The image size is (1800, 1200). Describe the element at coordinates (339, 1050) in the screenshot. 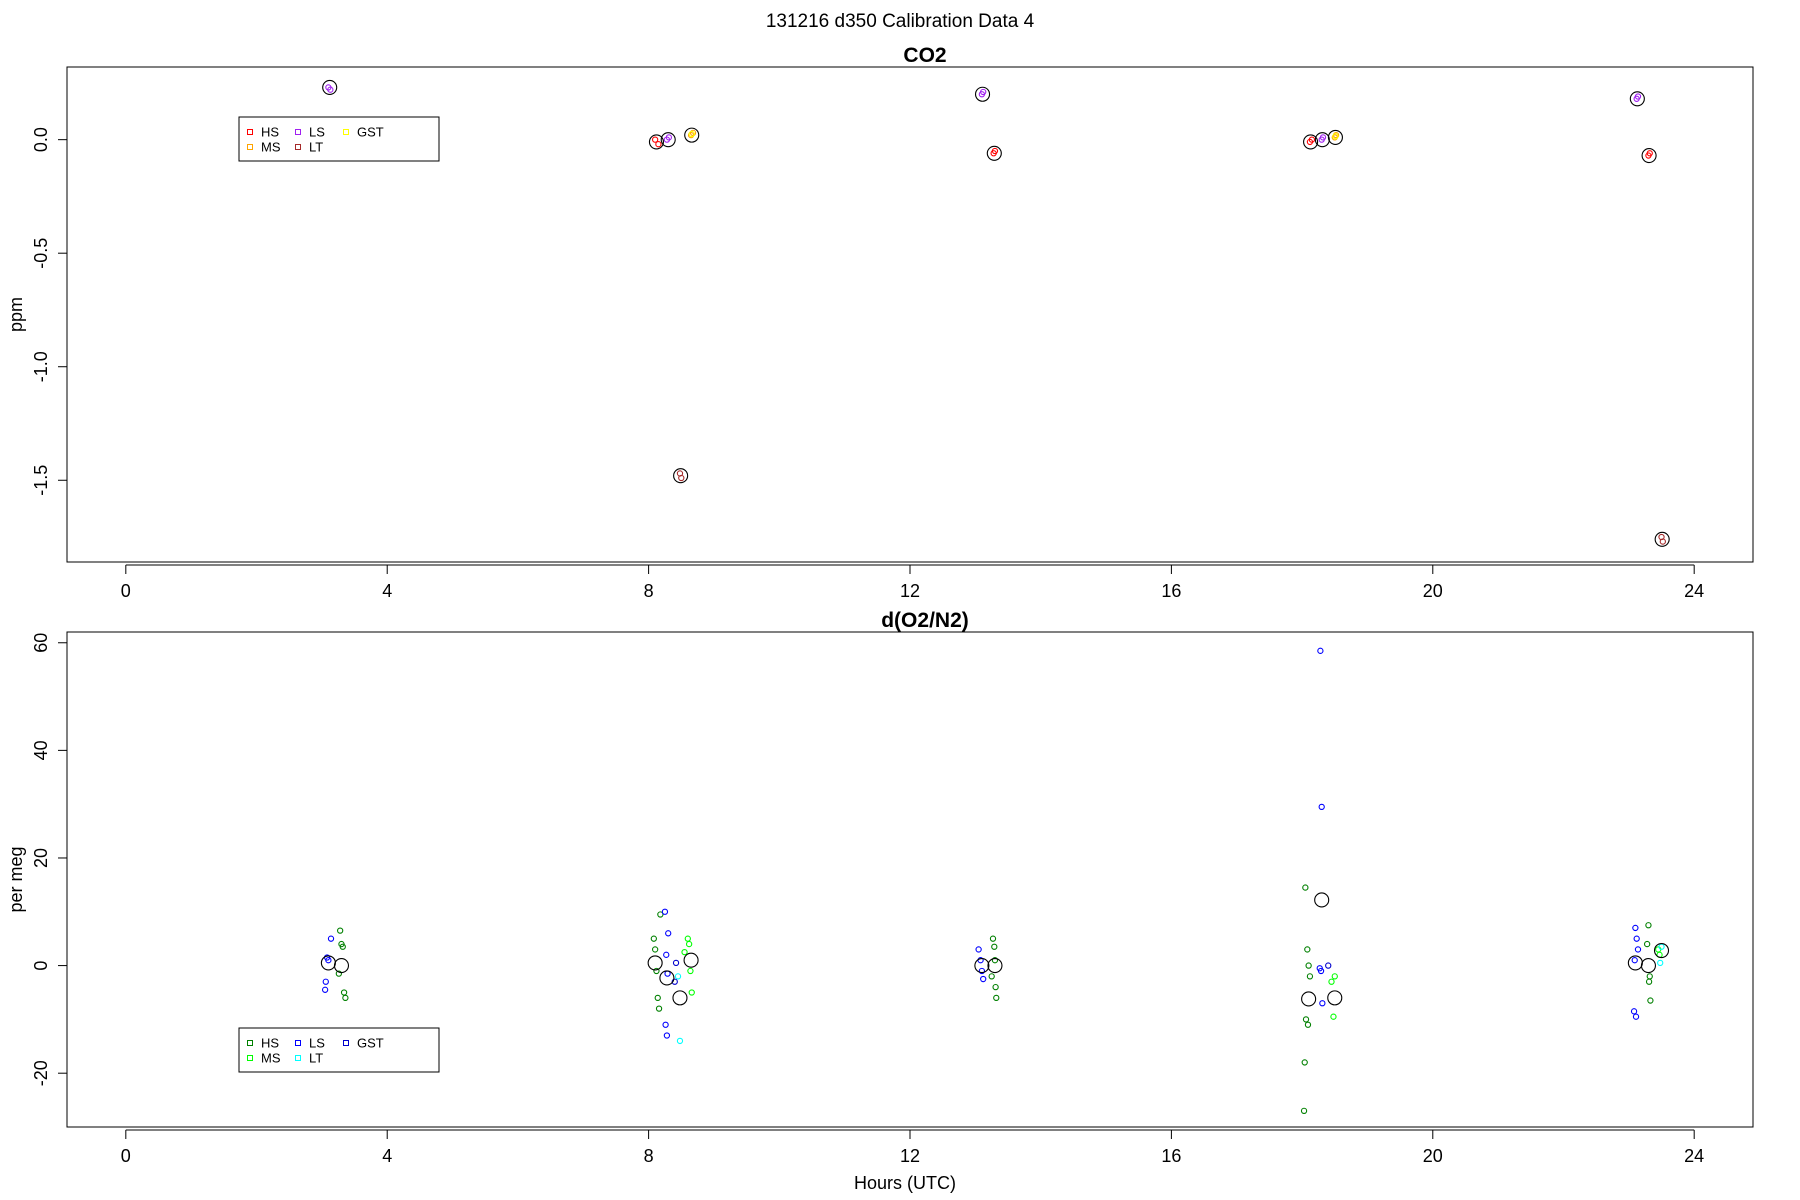

I see `legend-box` at that location.